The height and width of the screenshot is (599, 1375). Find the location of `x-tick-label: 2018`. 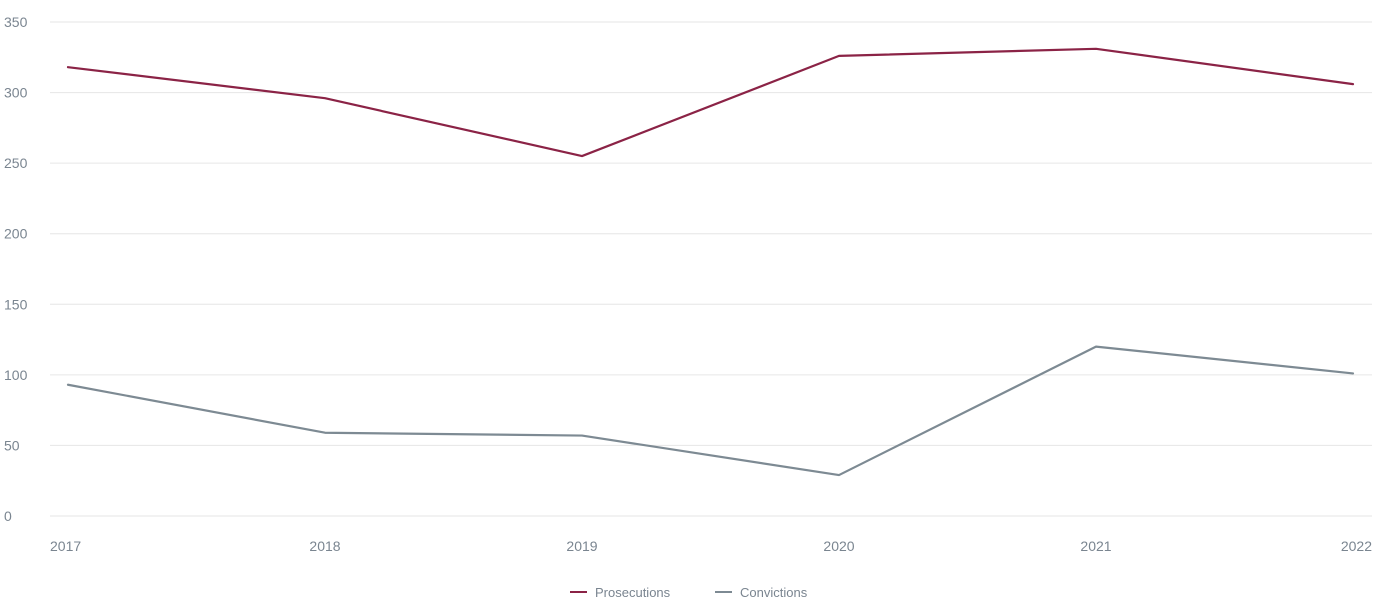

x-tick-label: 2018 is located at coordinates (324, 546).